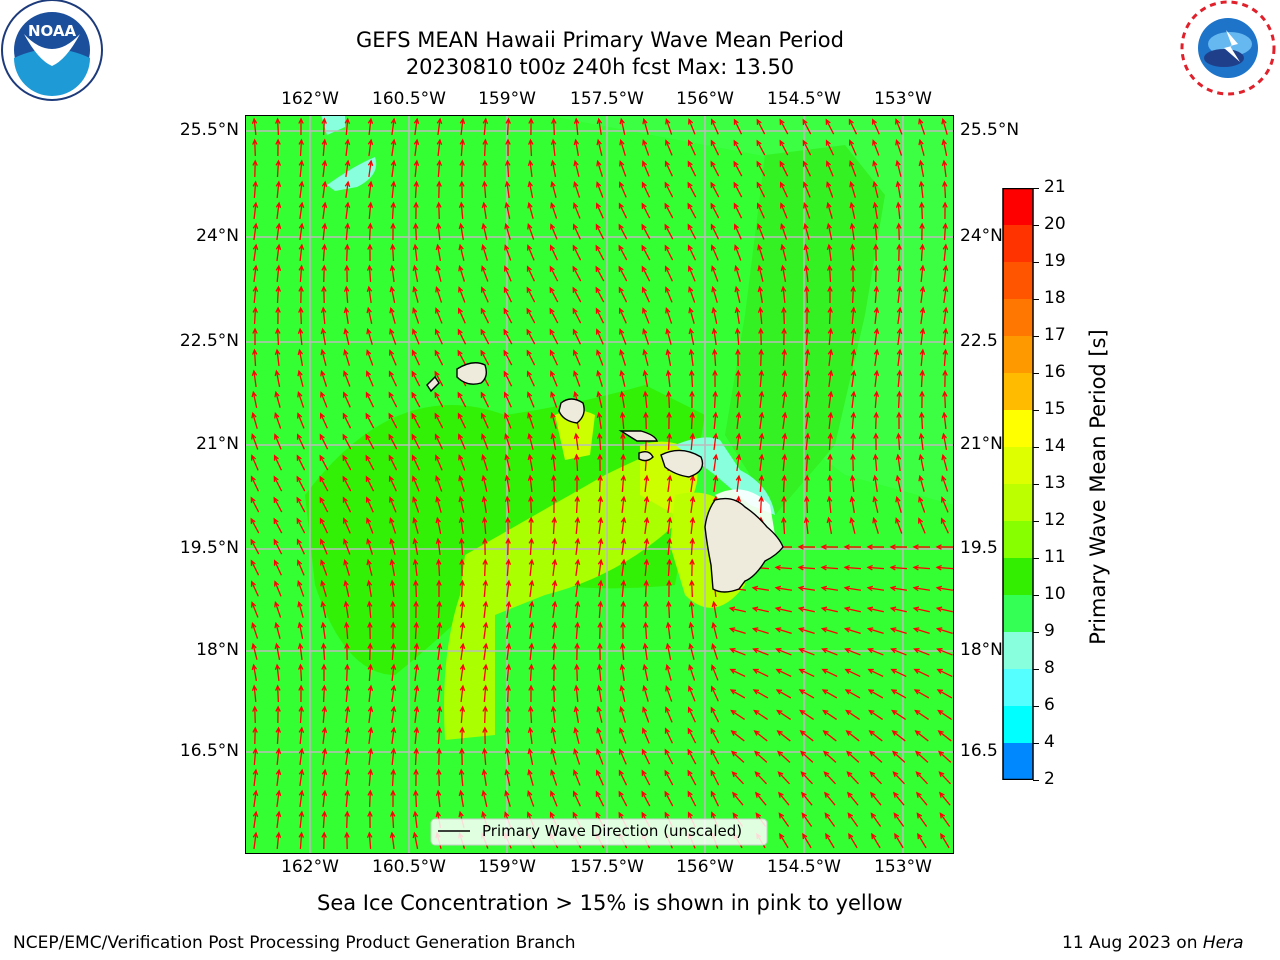 The width and height of the screenshot is (1280, 960). What do you see at coordinates (1055, 446) in the screenshot?
I see `colorbar-tick: 14` at bounding box center [1055, 446].